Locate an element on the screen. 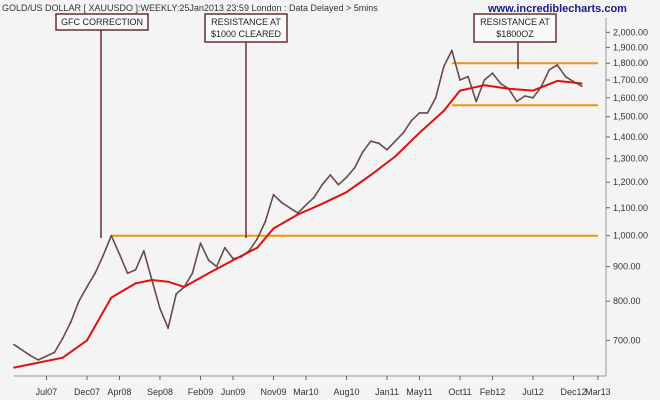 This screenshot has width=660, height=400. y-tick-label: 800.00 is located at coordinates (627, 301).